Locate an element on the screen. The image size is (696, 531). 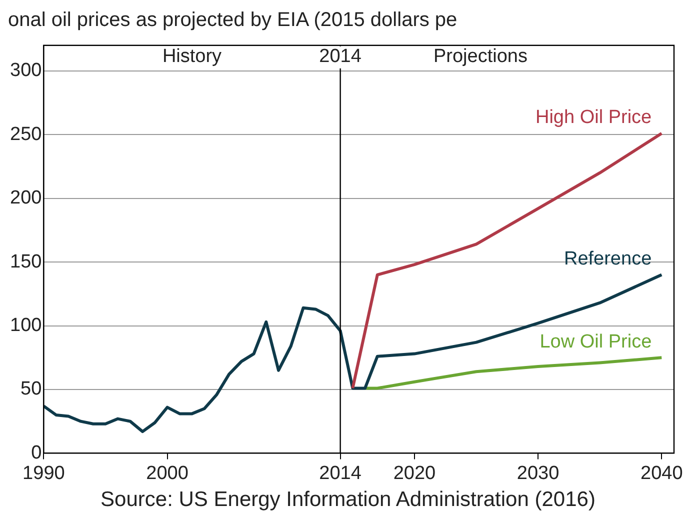
chart-title: onal oil prices as projected by EIA (2015 dollars pe is located at coordinates (233, 20).